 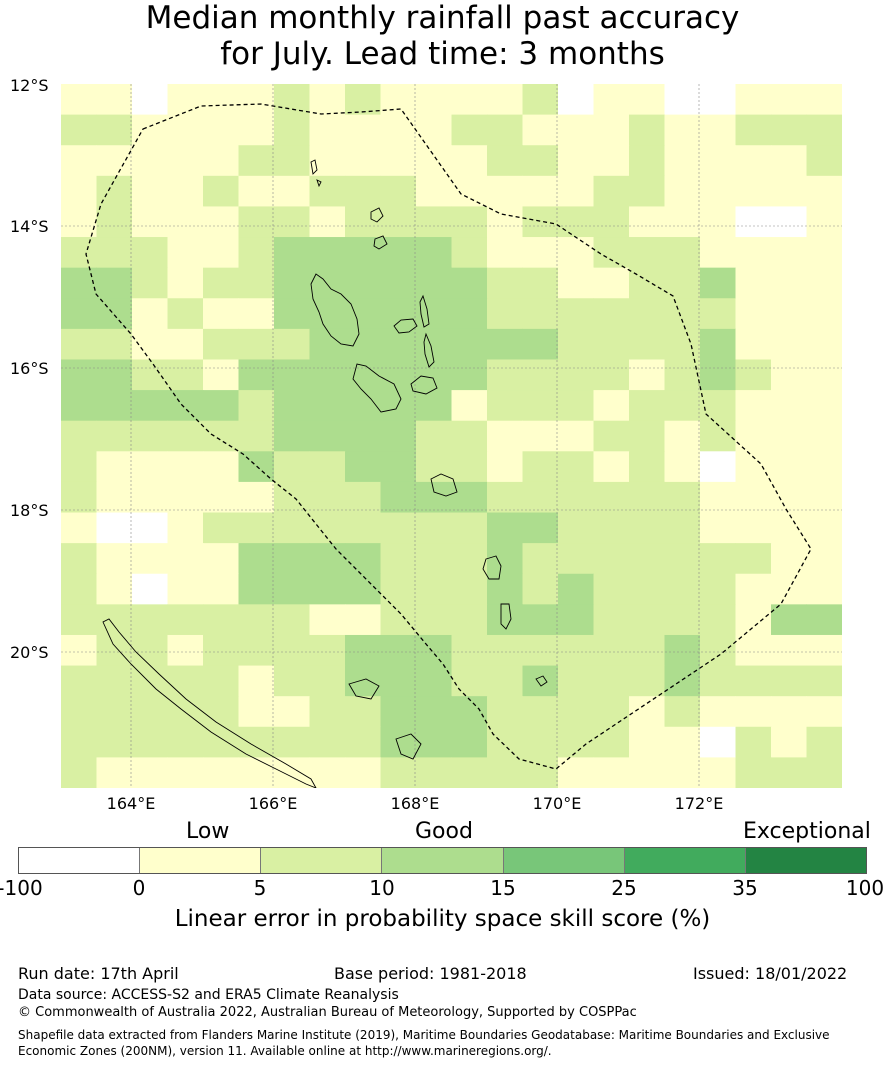 What do you see at coordinates (442, 18) in the screenshot?
I see `chart-title-line1: Median monthly rainfall past accuracy` at bounding box center [442, 18].